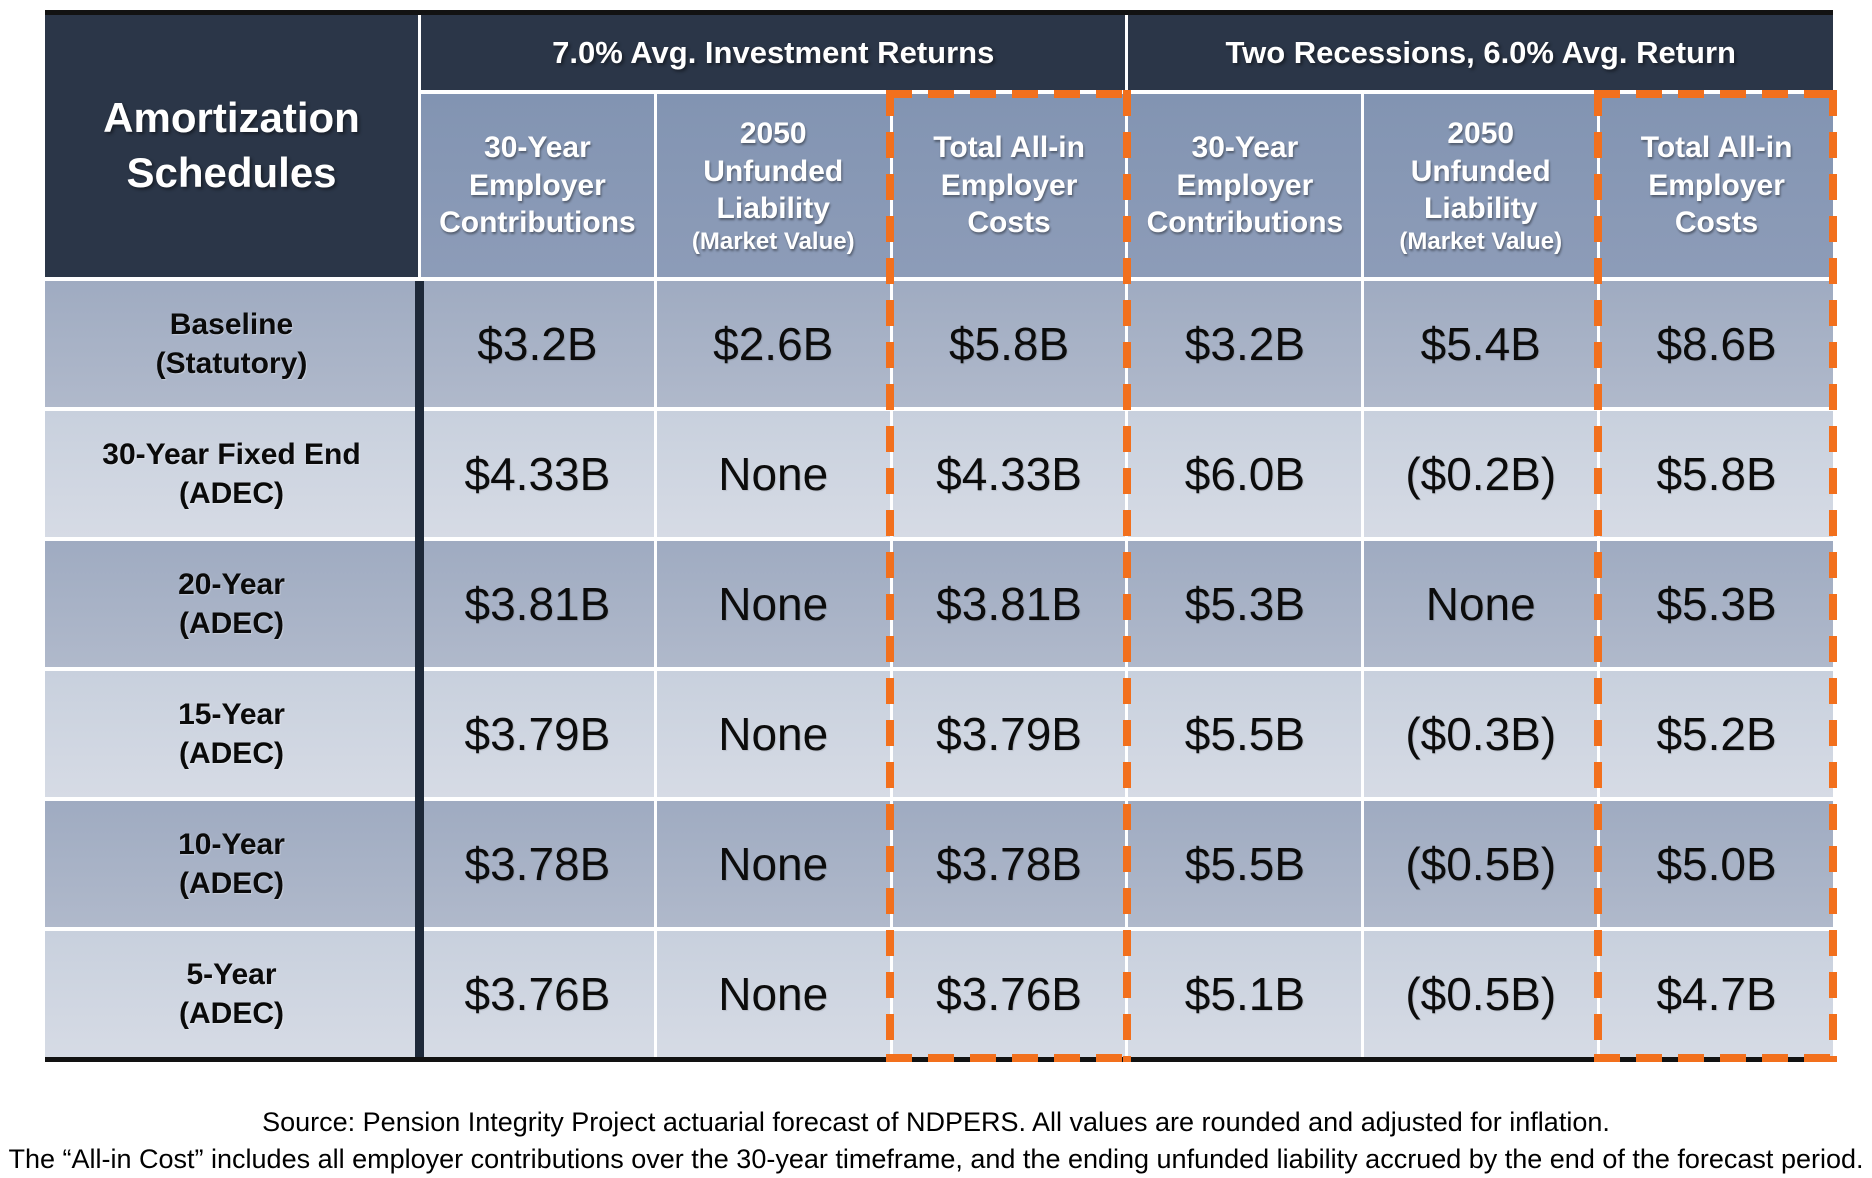  I want to click on row-label-15yr: 15-Year (ADEC), so click(231, 734).